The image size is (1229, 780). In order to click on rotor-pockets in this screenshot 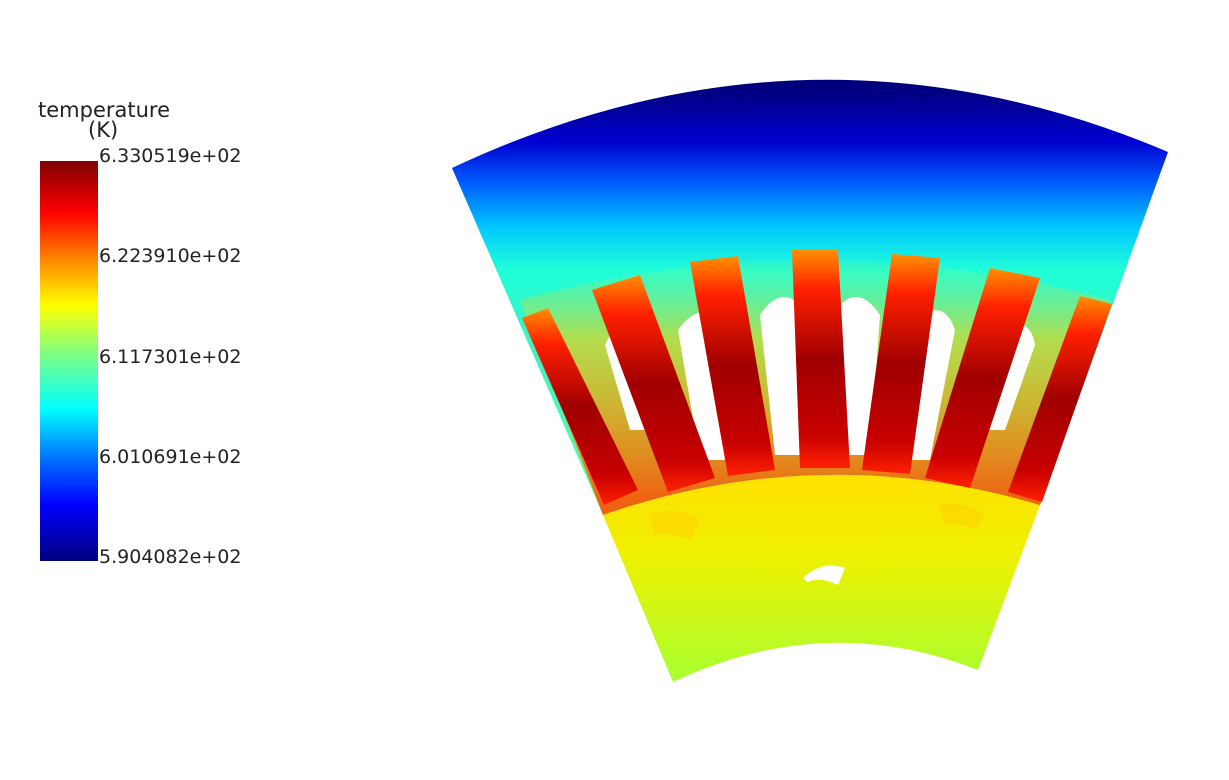, I will do `click(817, 521)`.